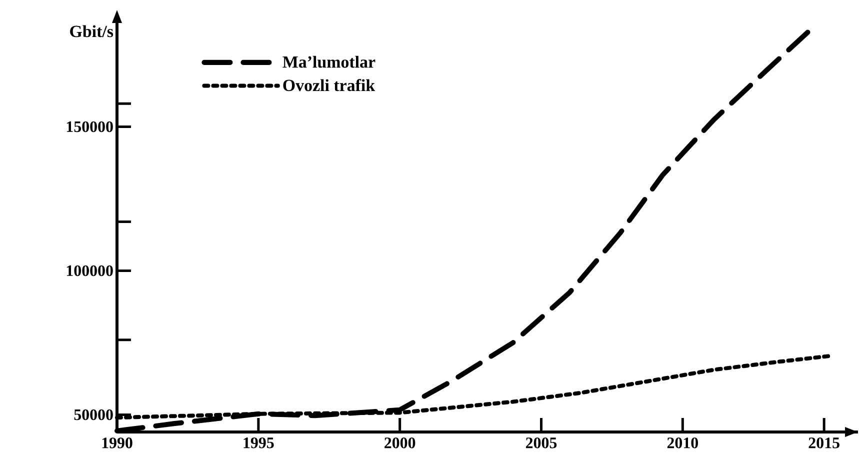 This screenshot has height=468, width=859. I want to click on y-tick-label: 150000, so click(89, 126).